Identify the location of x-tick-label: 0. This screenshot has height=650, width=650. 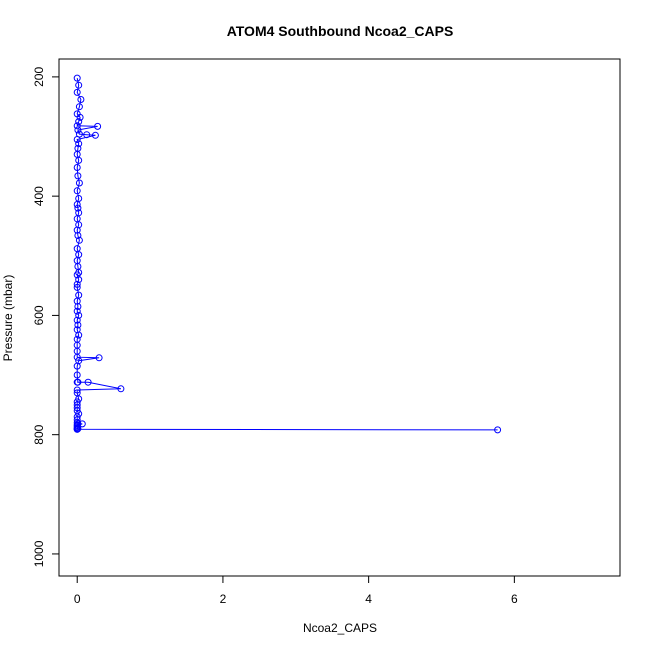
(77, 599).